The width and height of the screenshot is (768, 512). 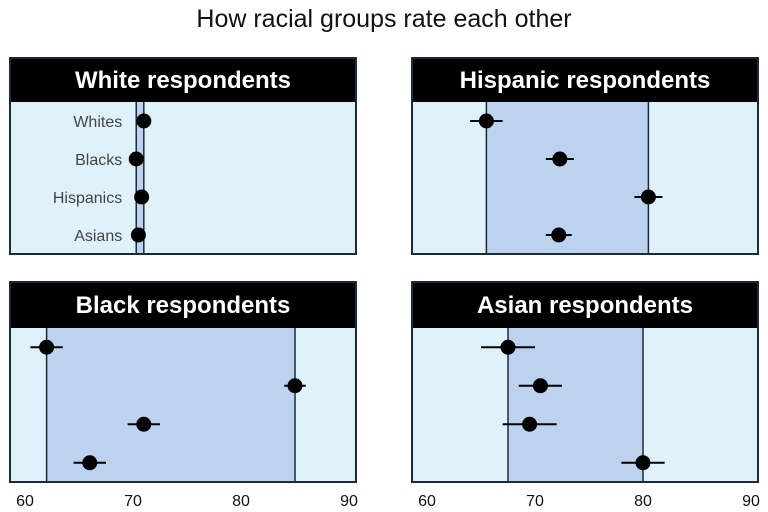 What do you see at coordinates (98, 236) in the screenshot?
I see `category-label-asians: Asians` at bounding box center [98, 236].